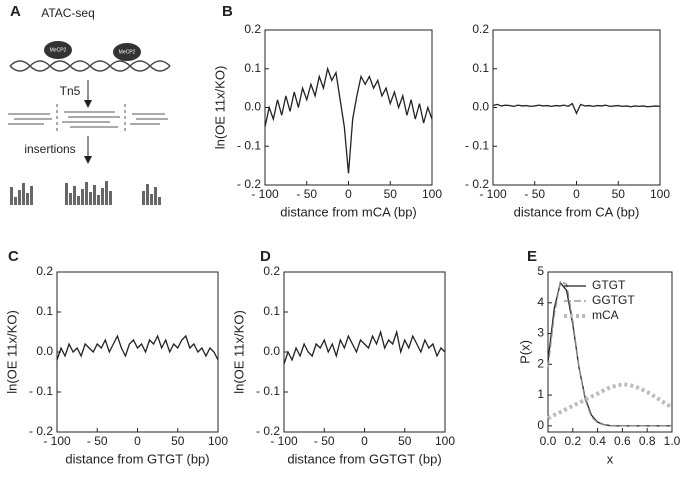  What do you see at coordinates (540, 425) in the screenshot?
I see `y-tick-label: 0` at bounding box center [540, 425].